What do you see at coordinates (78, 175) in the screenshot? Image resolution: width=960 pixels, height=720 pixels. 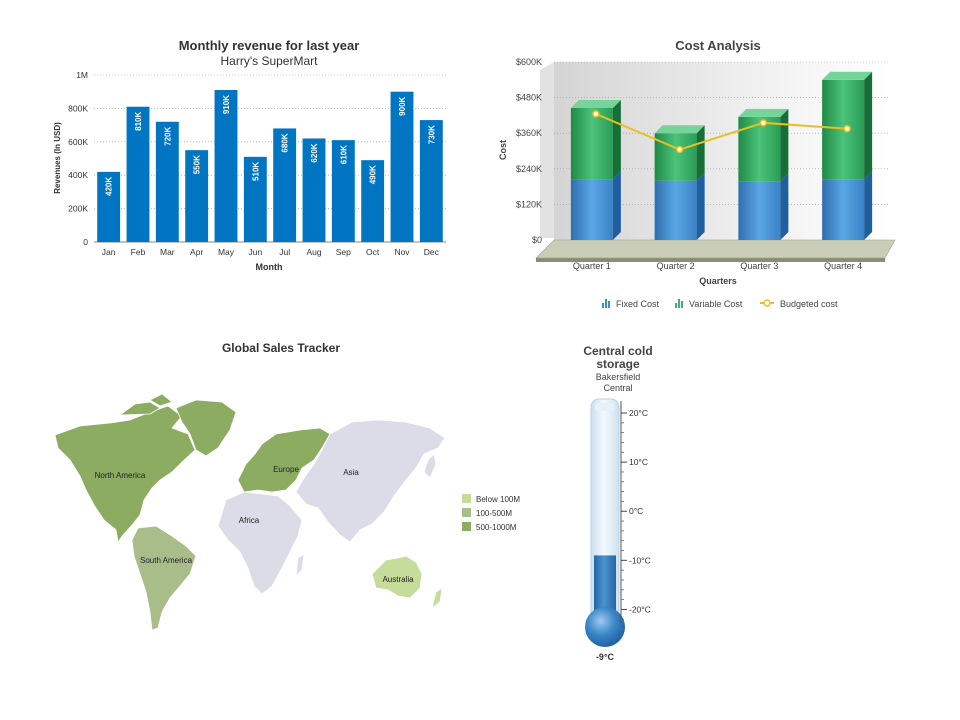 I see `revenue-y-tick-label: 400K` at bounding box center [78, 175].